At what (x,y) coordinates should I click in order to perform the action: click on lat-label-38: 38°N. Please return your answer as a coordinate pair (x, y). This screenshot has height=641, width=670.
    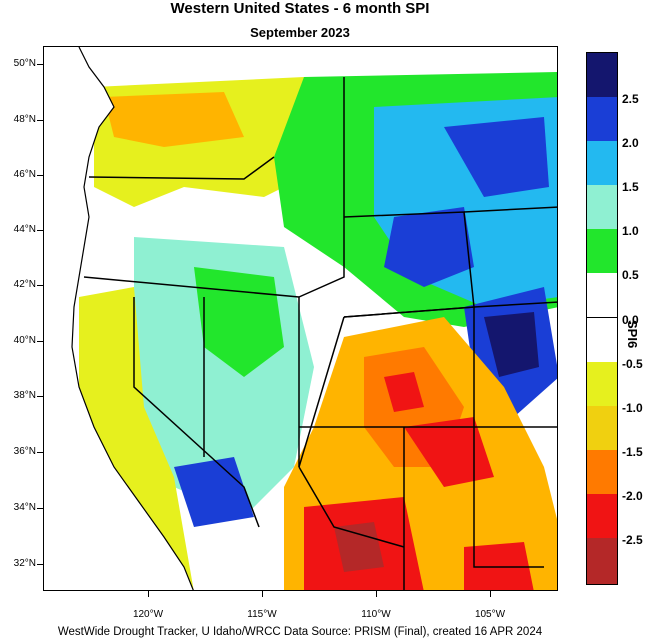
    Looking at the image, I should click on (24, 395).